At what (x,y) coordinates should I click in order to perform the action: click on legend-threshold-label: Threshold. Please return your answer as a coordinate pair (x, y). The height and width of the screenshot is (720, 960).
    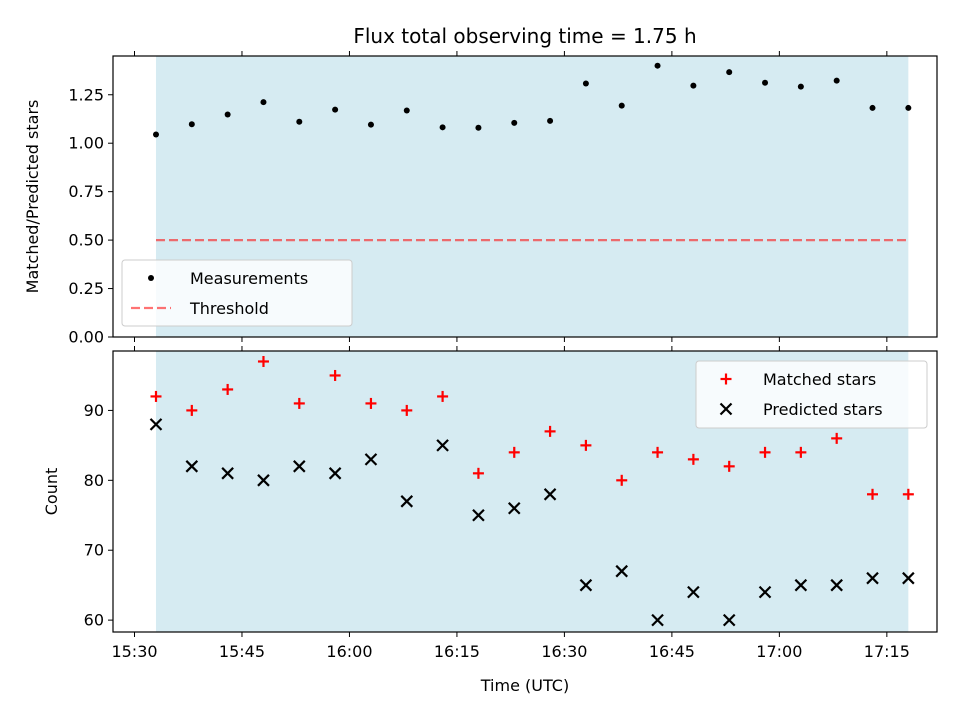
    Looking at the image, I should click on (229, 308).